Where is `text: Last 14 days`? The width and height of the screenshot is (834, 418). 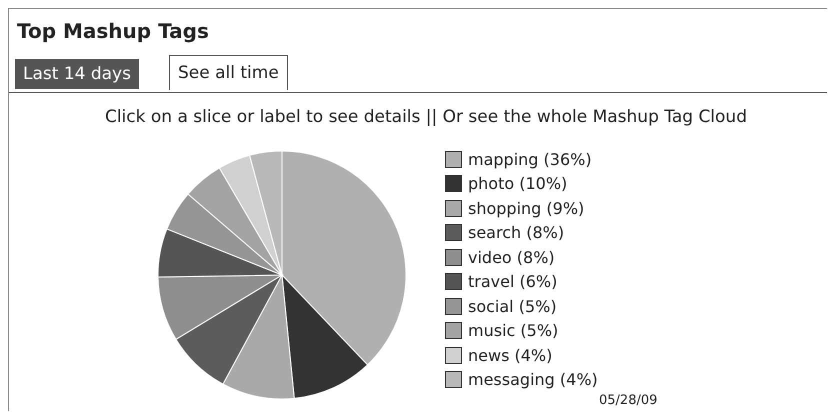 text: Last 14 days is located at coordinates (77, 74).